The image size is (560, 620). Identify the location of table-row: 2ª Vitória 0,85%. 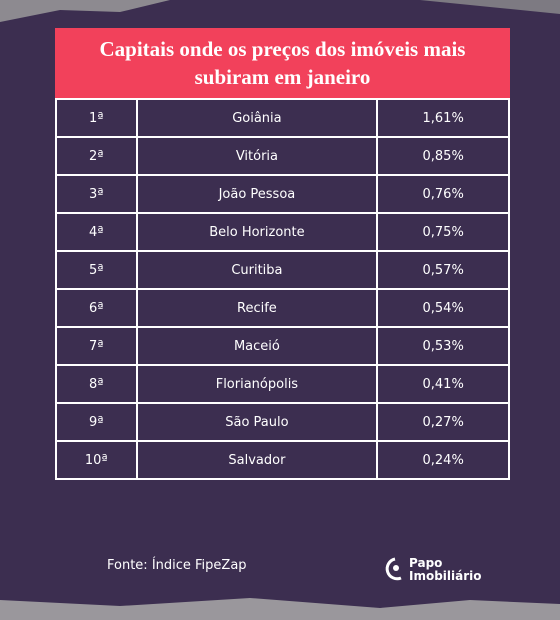
(282, 156).